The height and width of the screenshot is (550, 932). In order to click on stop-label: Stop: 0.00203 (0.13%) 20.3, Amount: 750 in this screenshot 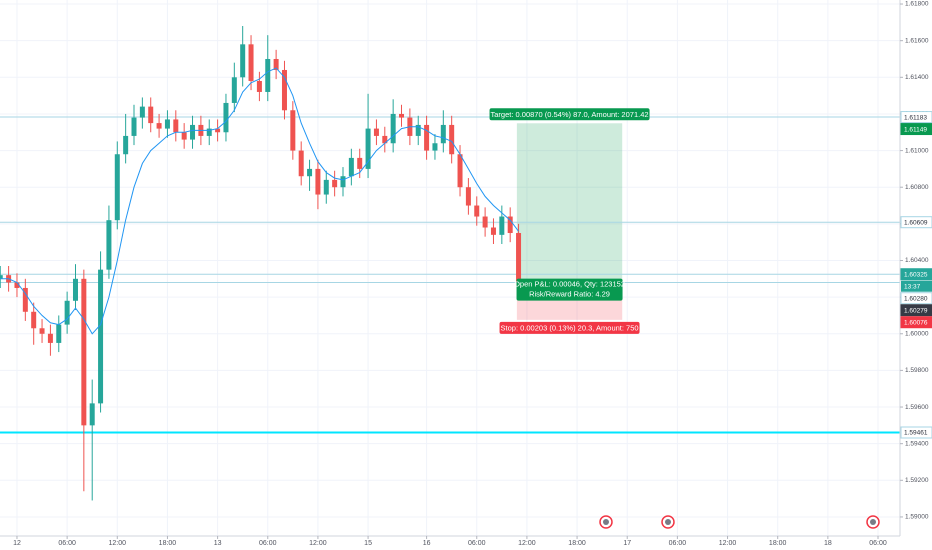, I will do `click(570, 327)`.